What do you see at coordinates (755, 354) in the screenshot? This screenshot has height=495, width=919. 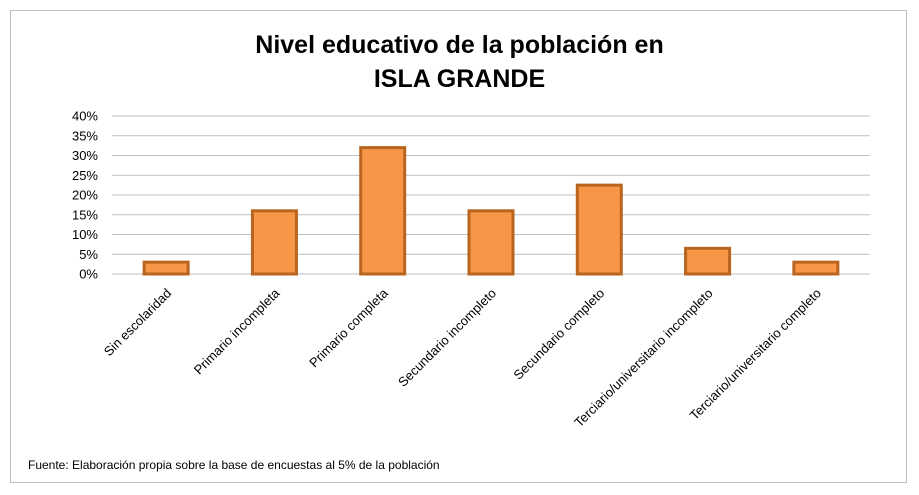 I see `x-tick-label: Terciario/universitario completo` at bounding box center [755, 354].